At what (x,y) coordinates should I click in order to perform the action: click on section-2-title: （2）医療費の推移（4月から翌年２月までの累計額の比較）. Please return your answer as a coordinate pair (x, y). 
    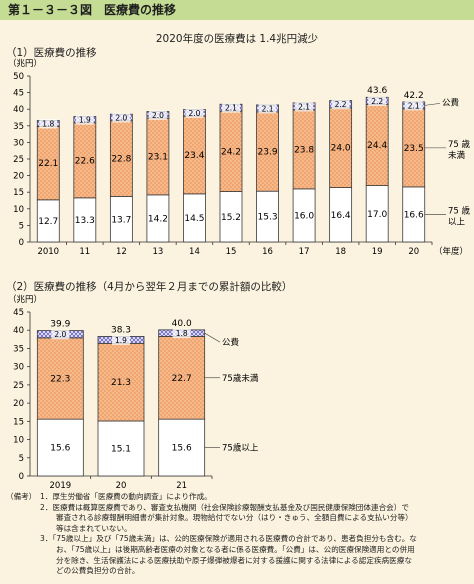
    Looking at the image, I should click on (149, 287).